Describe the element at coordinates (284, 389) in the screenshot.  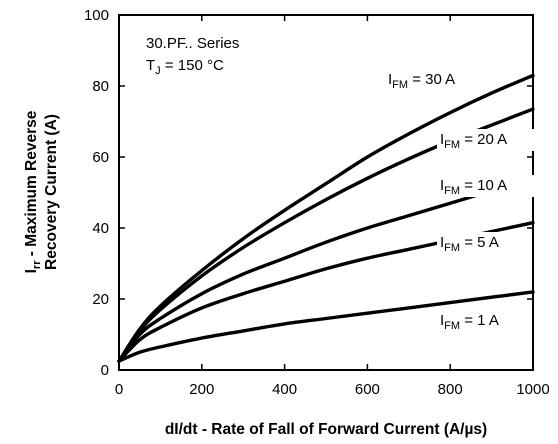
I see `x-tick-label-2: 400` at that location.